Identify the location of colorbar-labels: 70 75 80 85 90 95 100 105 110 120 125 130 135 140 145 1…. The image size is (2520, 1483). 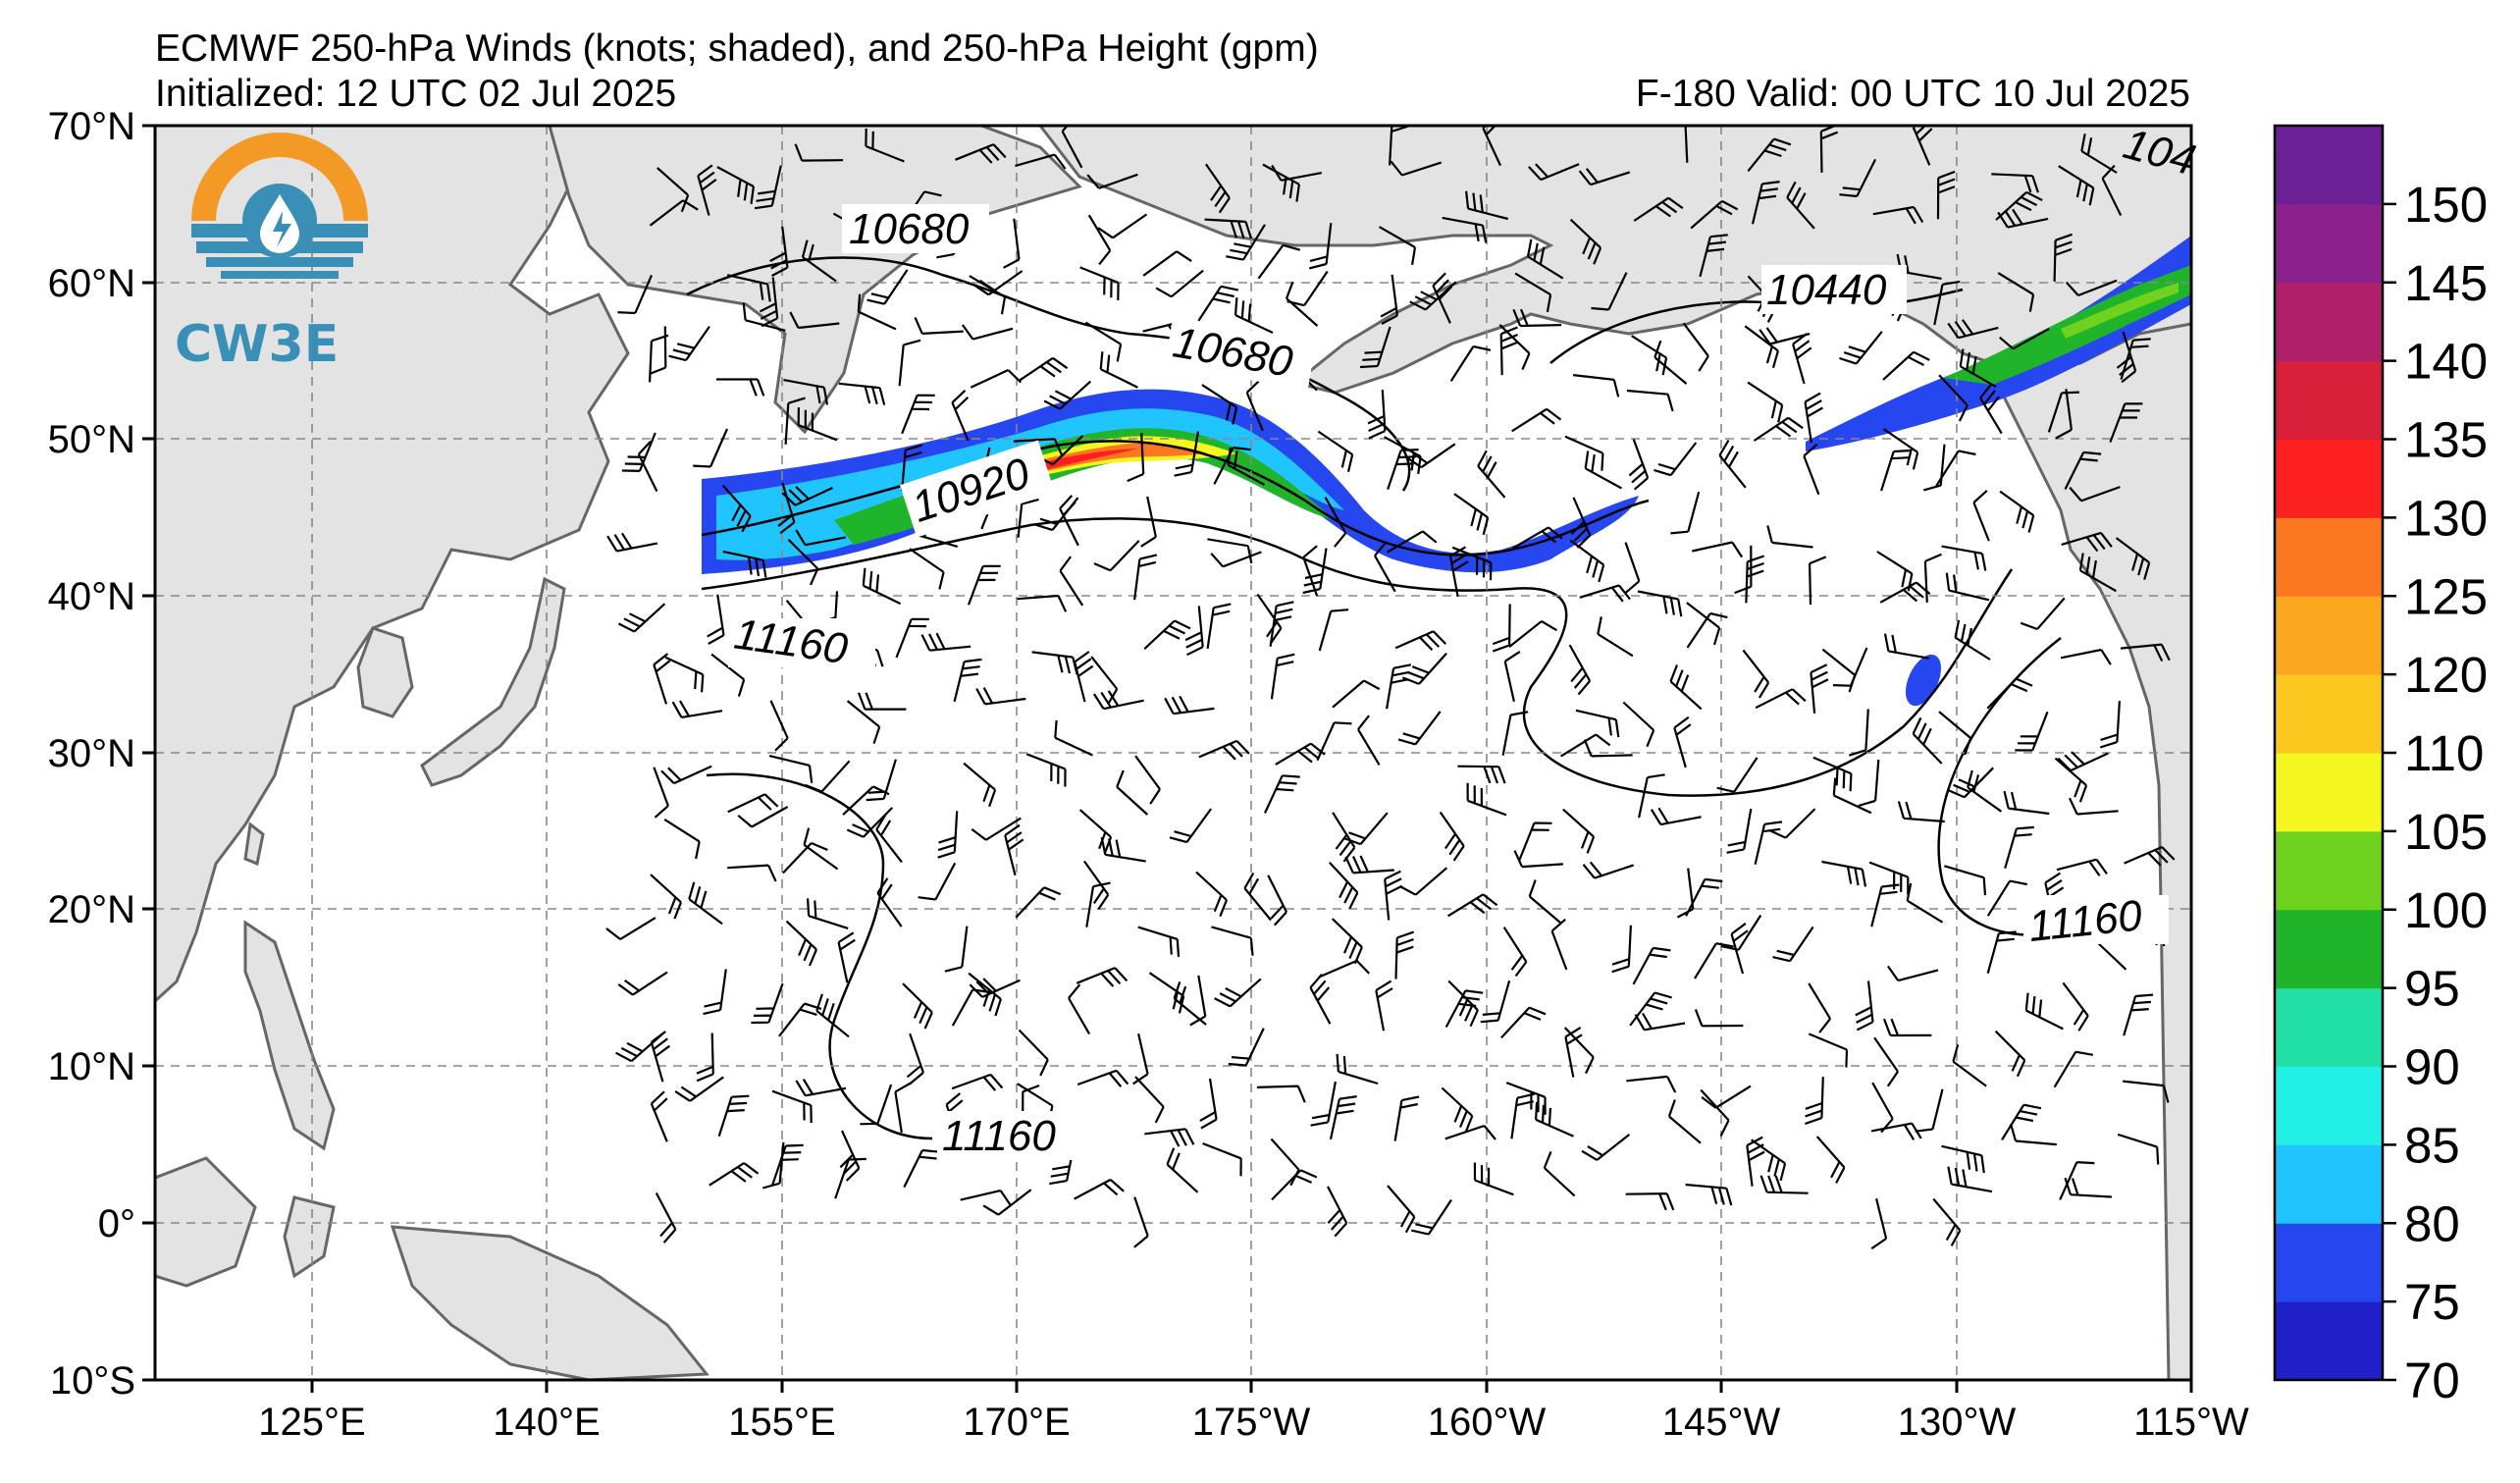
(2435, 793).